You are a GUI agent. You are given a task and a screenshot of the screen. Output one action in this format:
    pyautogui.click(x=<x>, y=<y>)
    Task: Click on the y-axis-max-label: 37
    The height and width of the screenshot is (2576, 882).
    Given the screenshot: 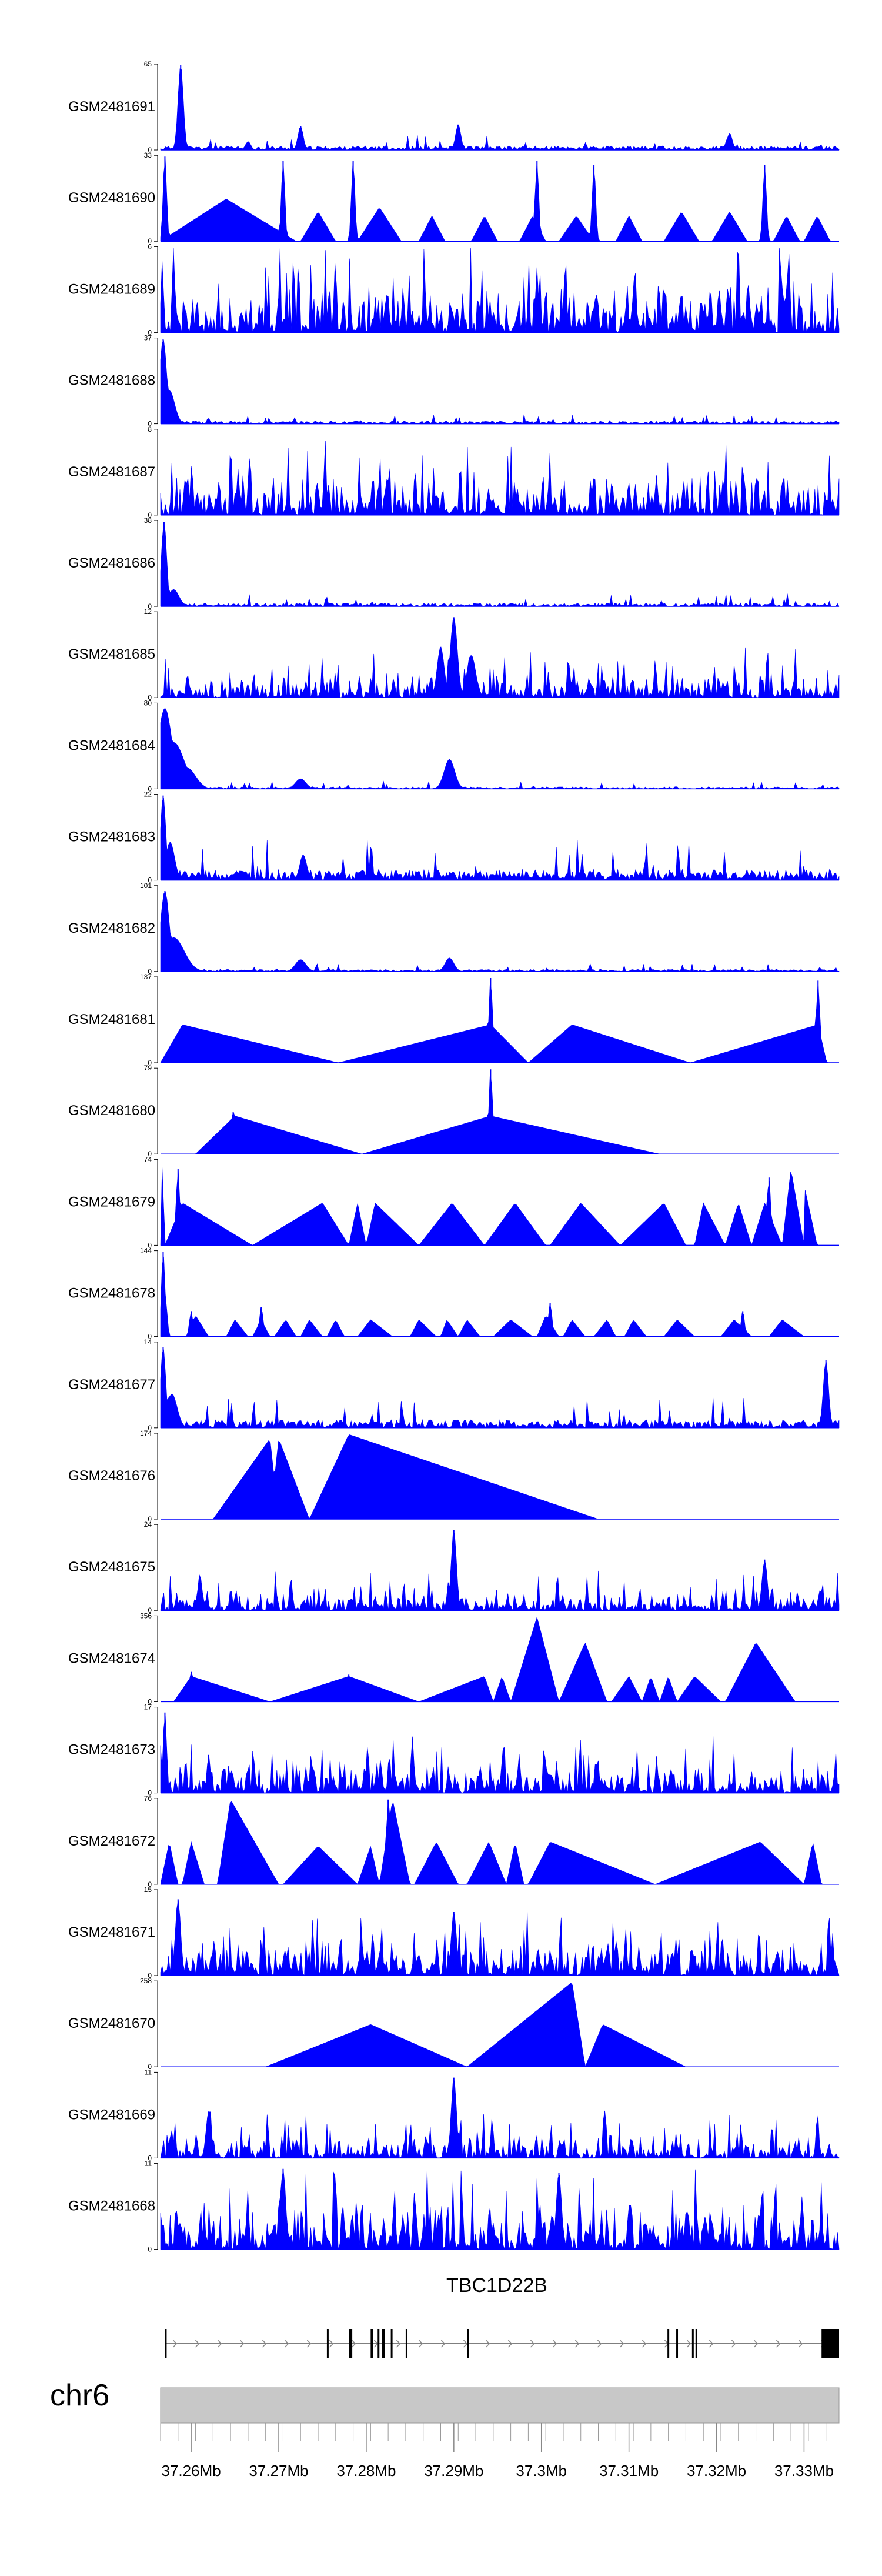 What is the action you would take?
    pyautogui.click(x=148, y=338)
    